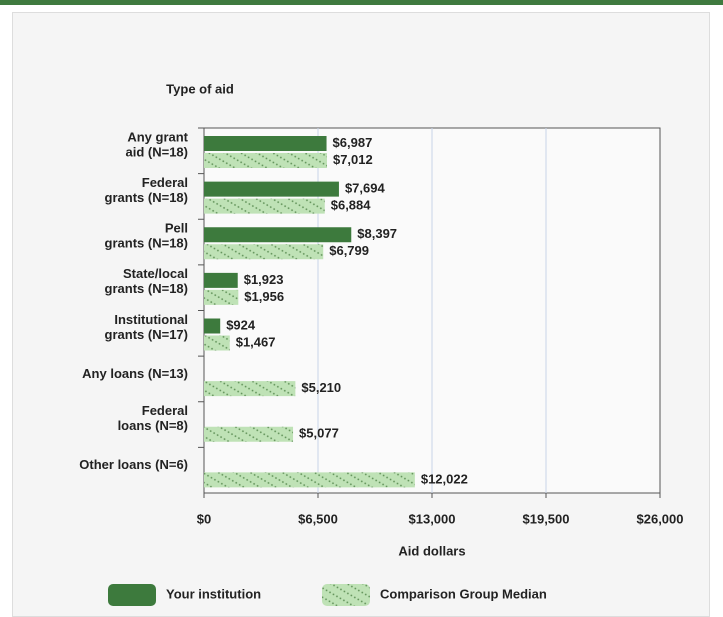 The height and width of the screenshot is (617, 723). What do you see at coordinates (146, 282) in the screenshot?
I see `y-tick-label: State/local grants (N=18)` at bounding box center [146, 282].